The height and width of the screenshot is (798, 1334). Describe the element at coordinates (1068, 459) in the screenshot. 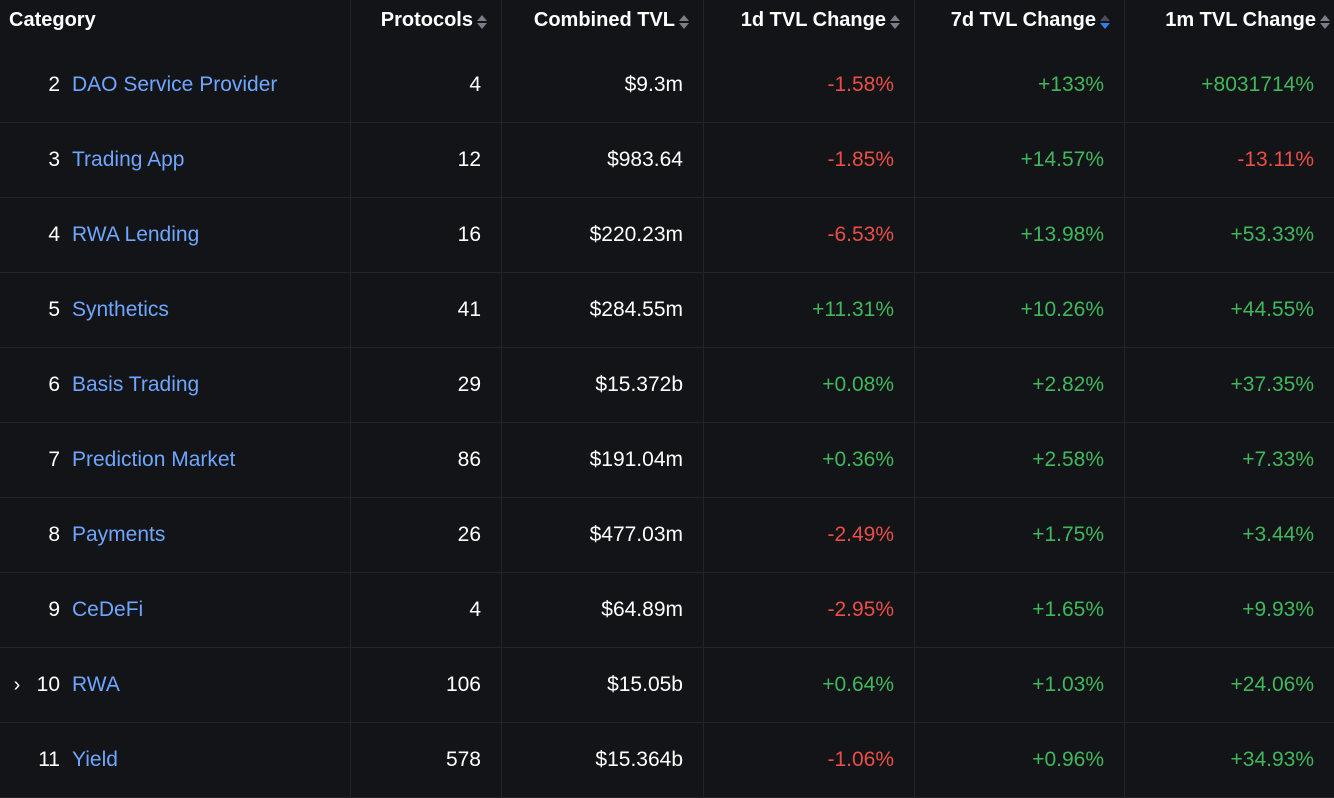

I see `change-7d-value: +2.58%` at that location.